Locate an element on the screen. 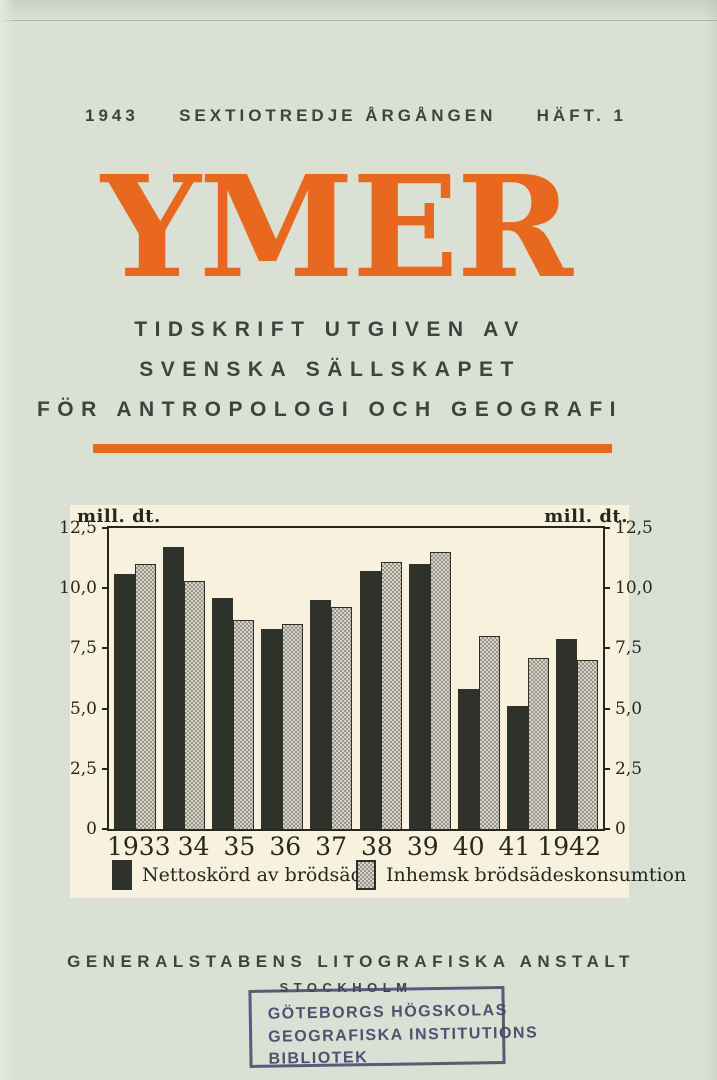 The width and height of the screenshot is (717, 1080). printer-city: STOCKHOLM is located at coordinates (346, 987).